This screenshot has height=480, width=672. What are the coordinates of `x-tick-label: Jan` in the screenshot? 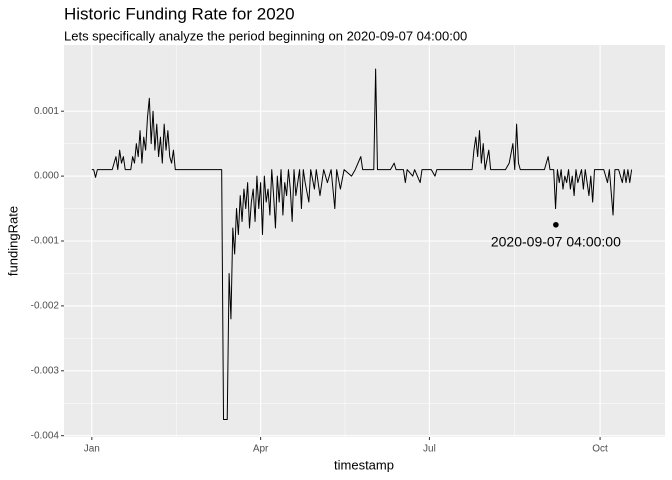 It's located at (92, 449).